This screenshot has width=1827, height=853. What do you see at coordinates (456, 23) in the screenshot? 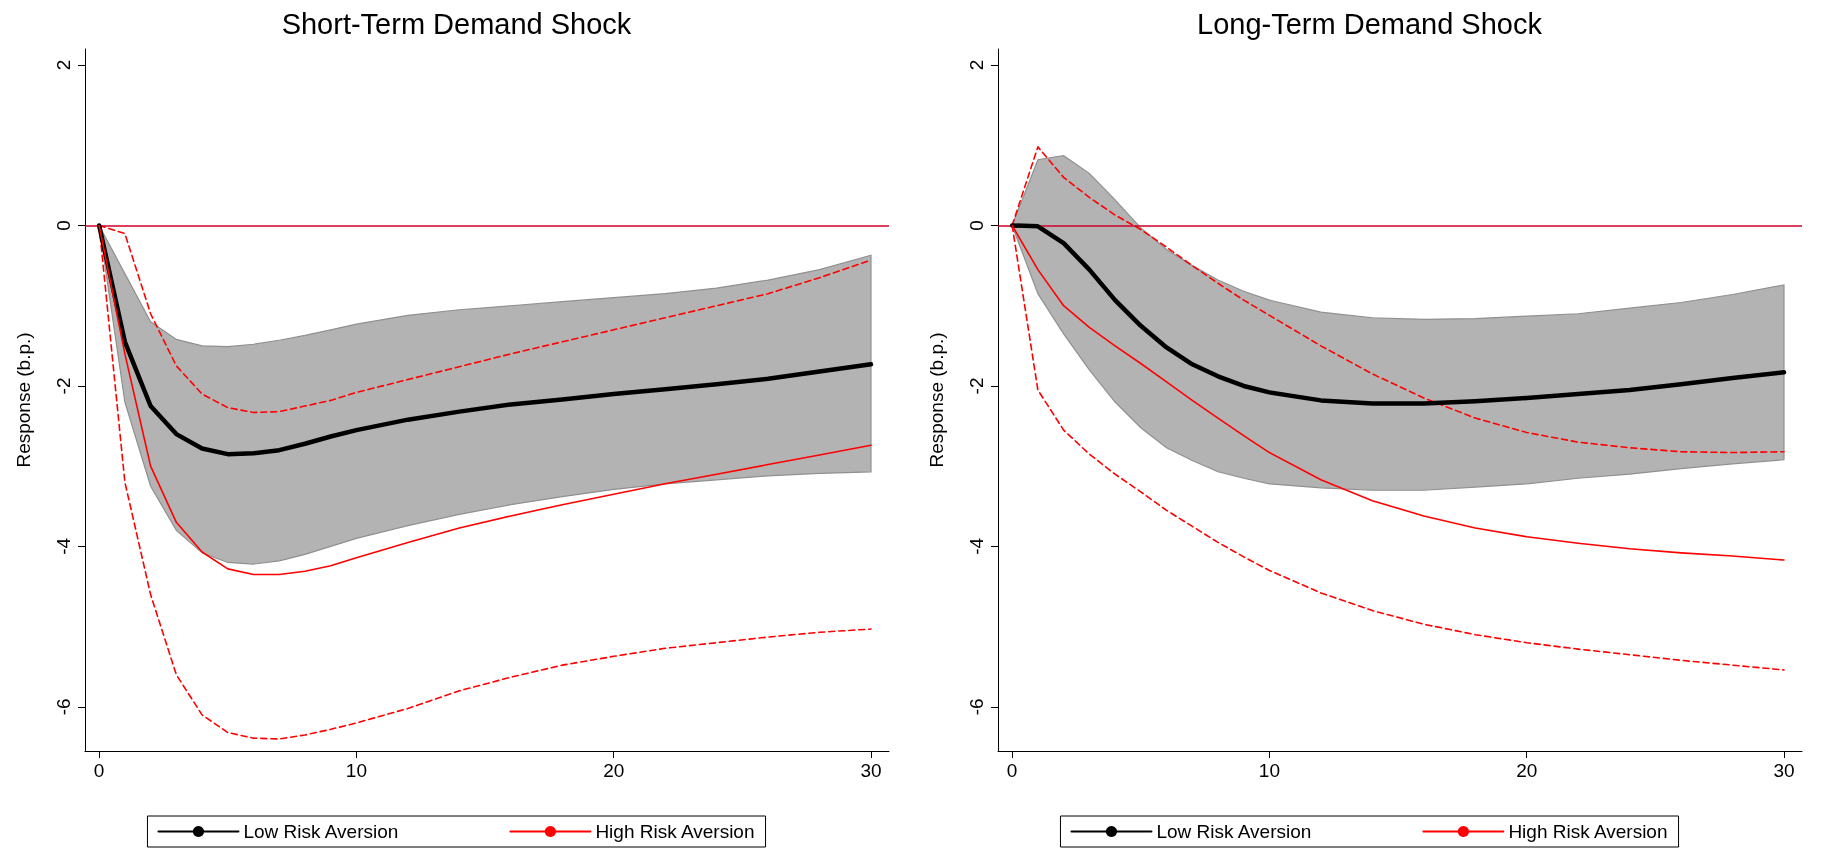
I see `chart-title: Short-Term Demand Shock` at bounding box center [456, 23].